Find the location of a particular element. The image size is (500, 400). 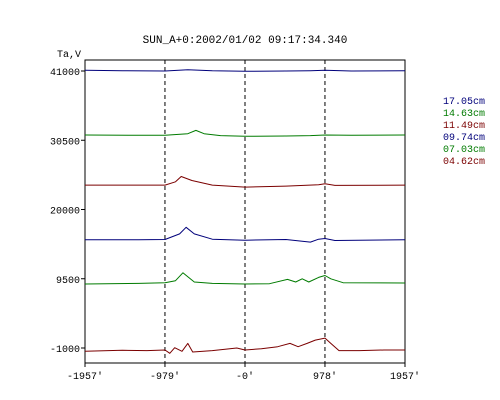

legend-entry-2: 11.49cm is located at coordinates (464, 126).